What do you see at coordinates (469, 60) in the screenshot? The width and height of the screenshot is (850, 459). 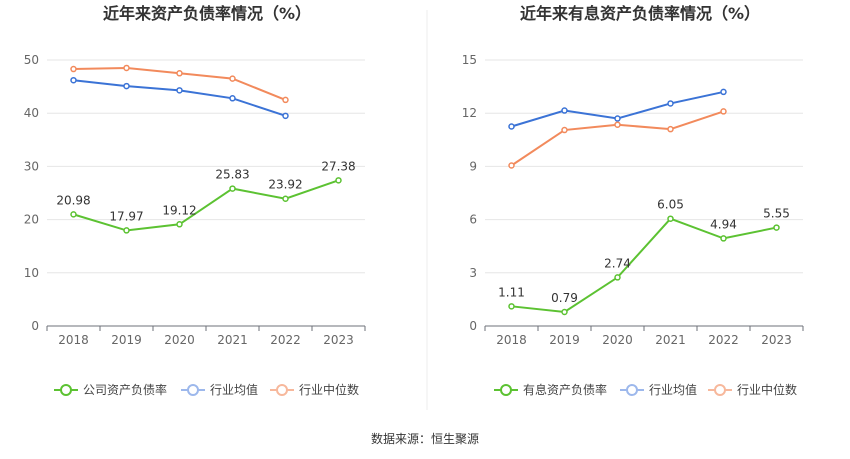 I see `y-tick-label: 15` at bounding box center [469, 60].